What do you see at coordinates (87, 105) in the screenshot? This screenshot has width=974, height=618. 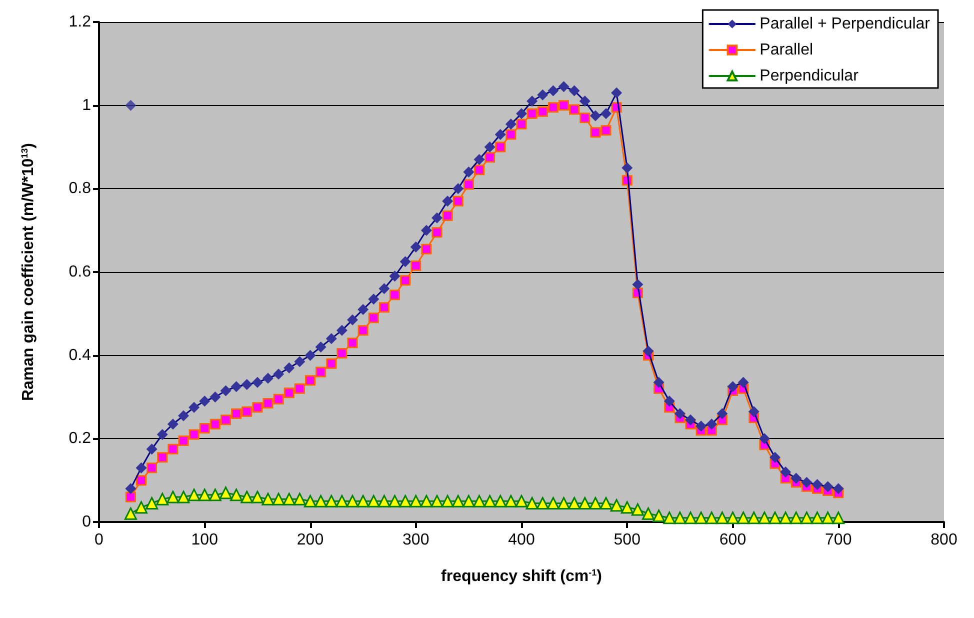 I see `y-tick-label: 1` at bounding box center [87, 105].